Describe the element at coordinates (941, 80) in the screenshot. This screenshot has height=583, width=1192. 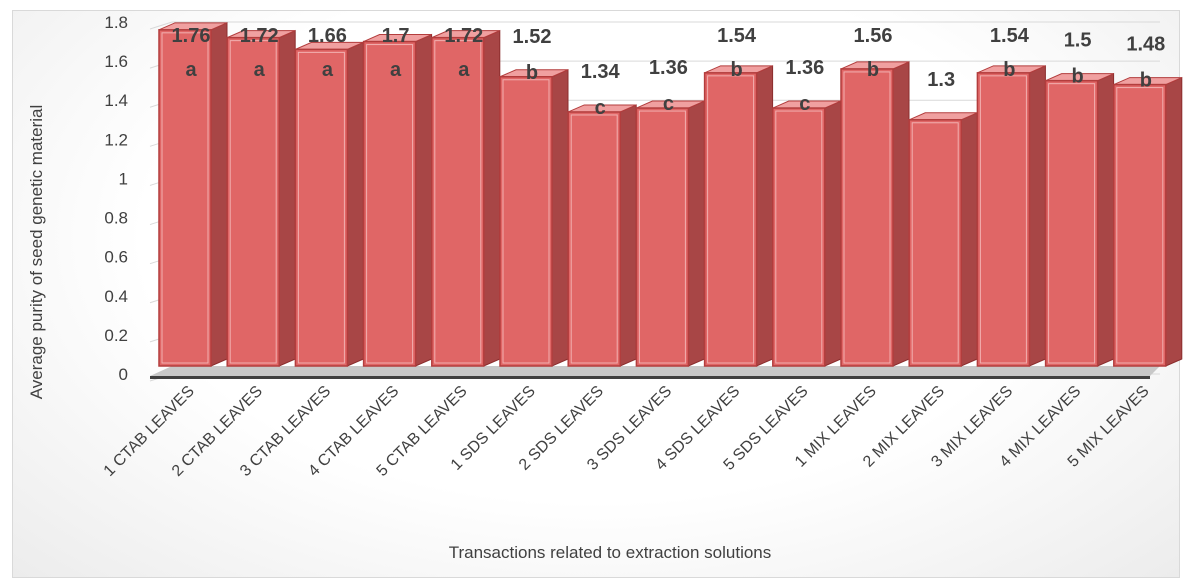
I see `data-label: 1.3` at that location.